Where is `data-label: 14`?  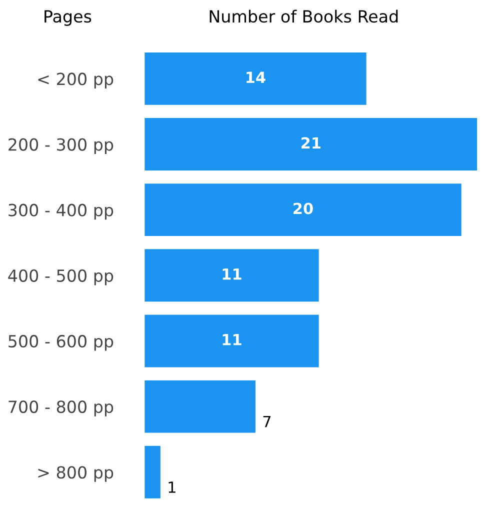 data-label: 14 is located at coordinates (256, 77).